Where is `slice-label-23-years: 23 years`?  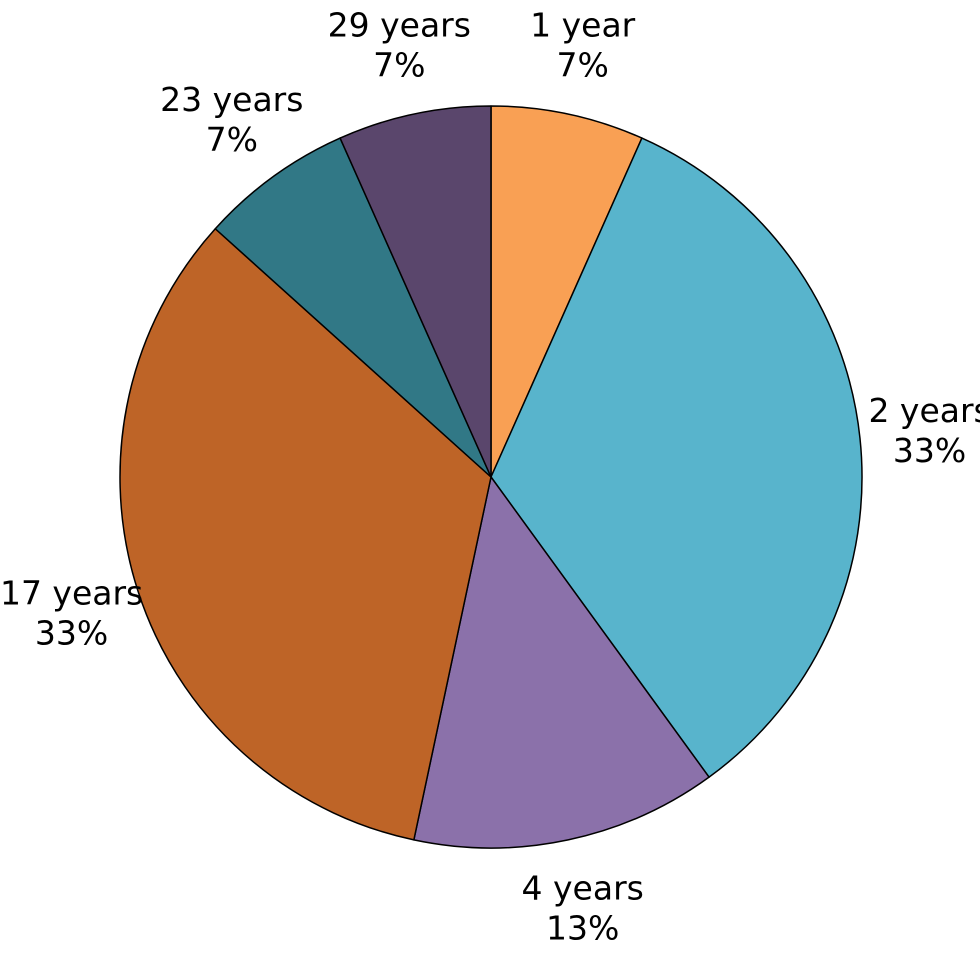
slice-label-23-years: 23 years is located at coordinates (231, 99).